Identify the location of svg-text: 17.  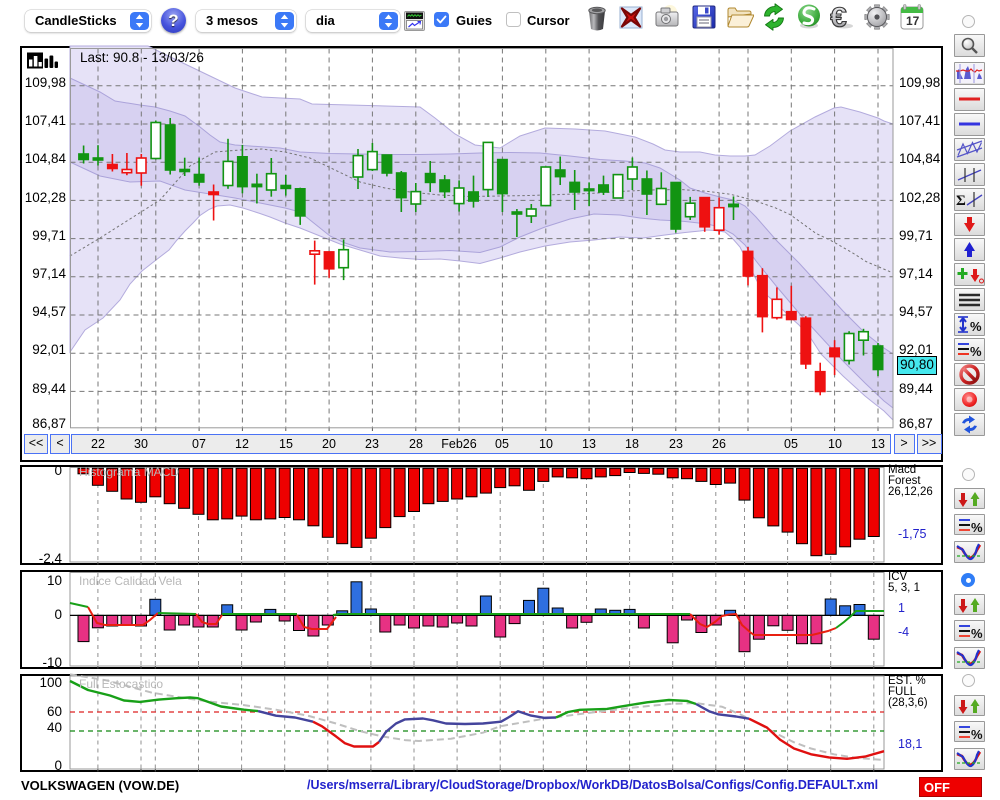
(913, 21).